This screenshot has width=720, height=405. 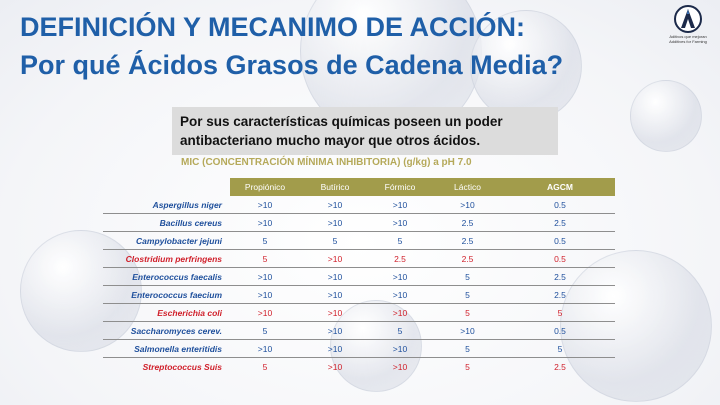 I want to click on table-row: Enterococcus faecalis >10 >10 >10 5 2.5, so click(x=359, y=276).